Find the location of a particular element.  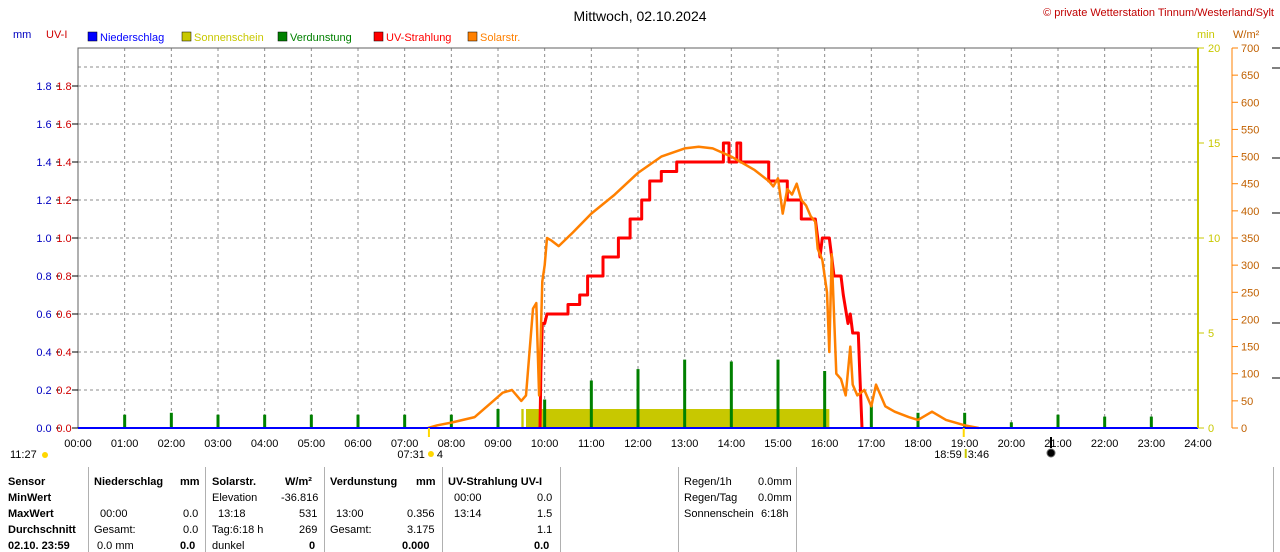

sunshine-val: 6:18h is located at coordinates (775, 514).